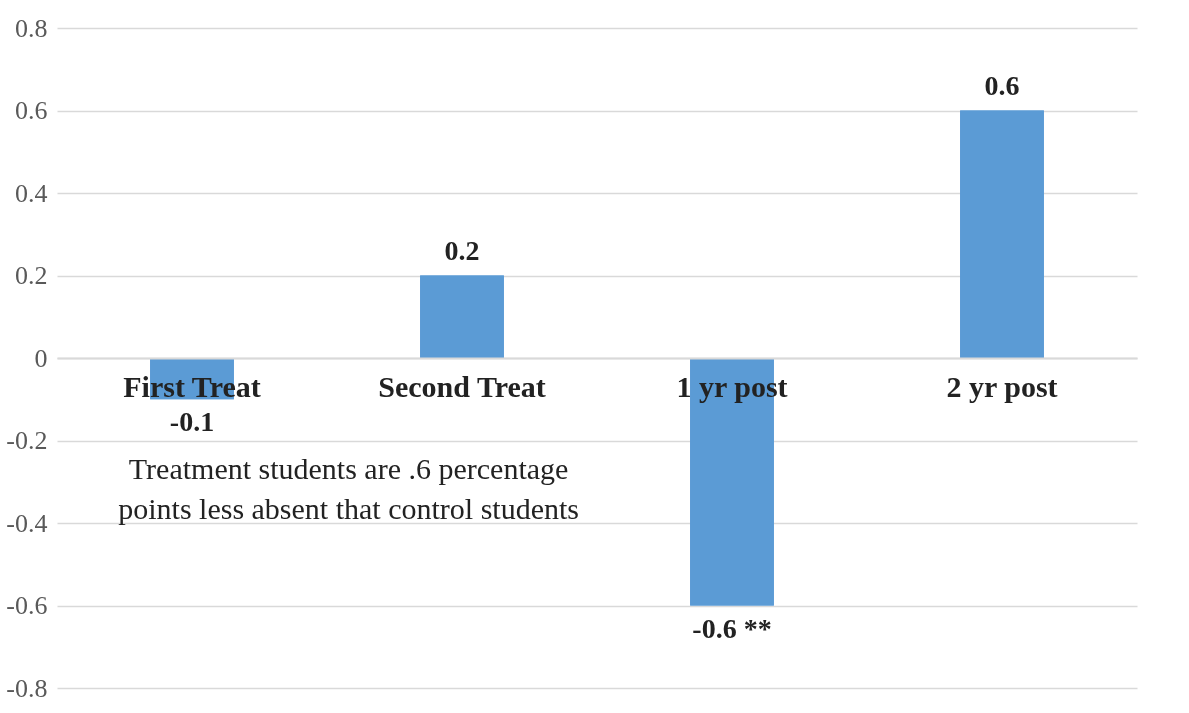  Describe the element at coordinates (462, 386) in the screenshot. I see `x-tick-label: Second Treat` at that location.